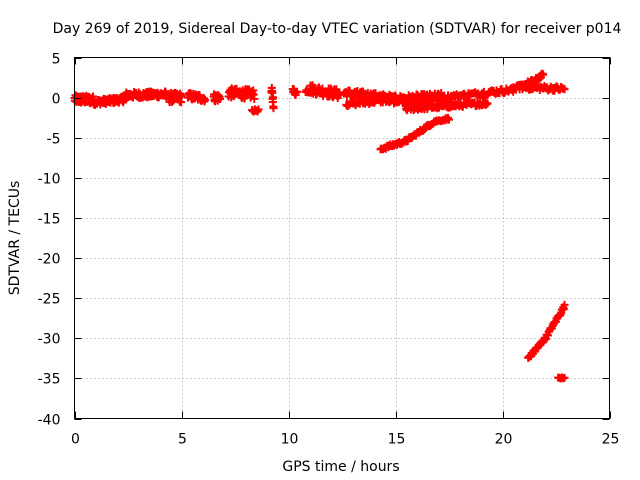 This screenshot has width=640, height=480. Describe the element at coordinates (504, 440) in the screenshot. I see `x-tick-label: 20` at that location.